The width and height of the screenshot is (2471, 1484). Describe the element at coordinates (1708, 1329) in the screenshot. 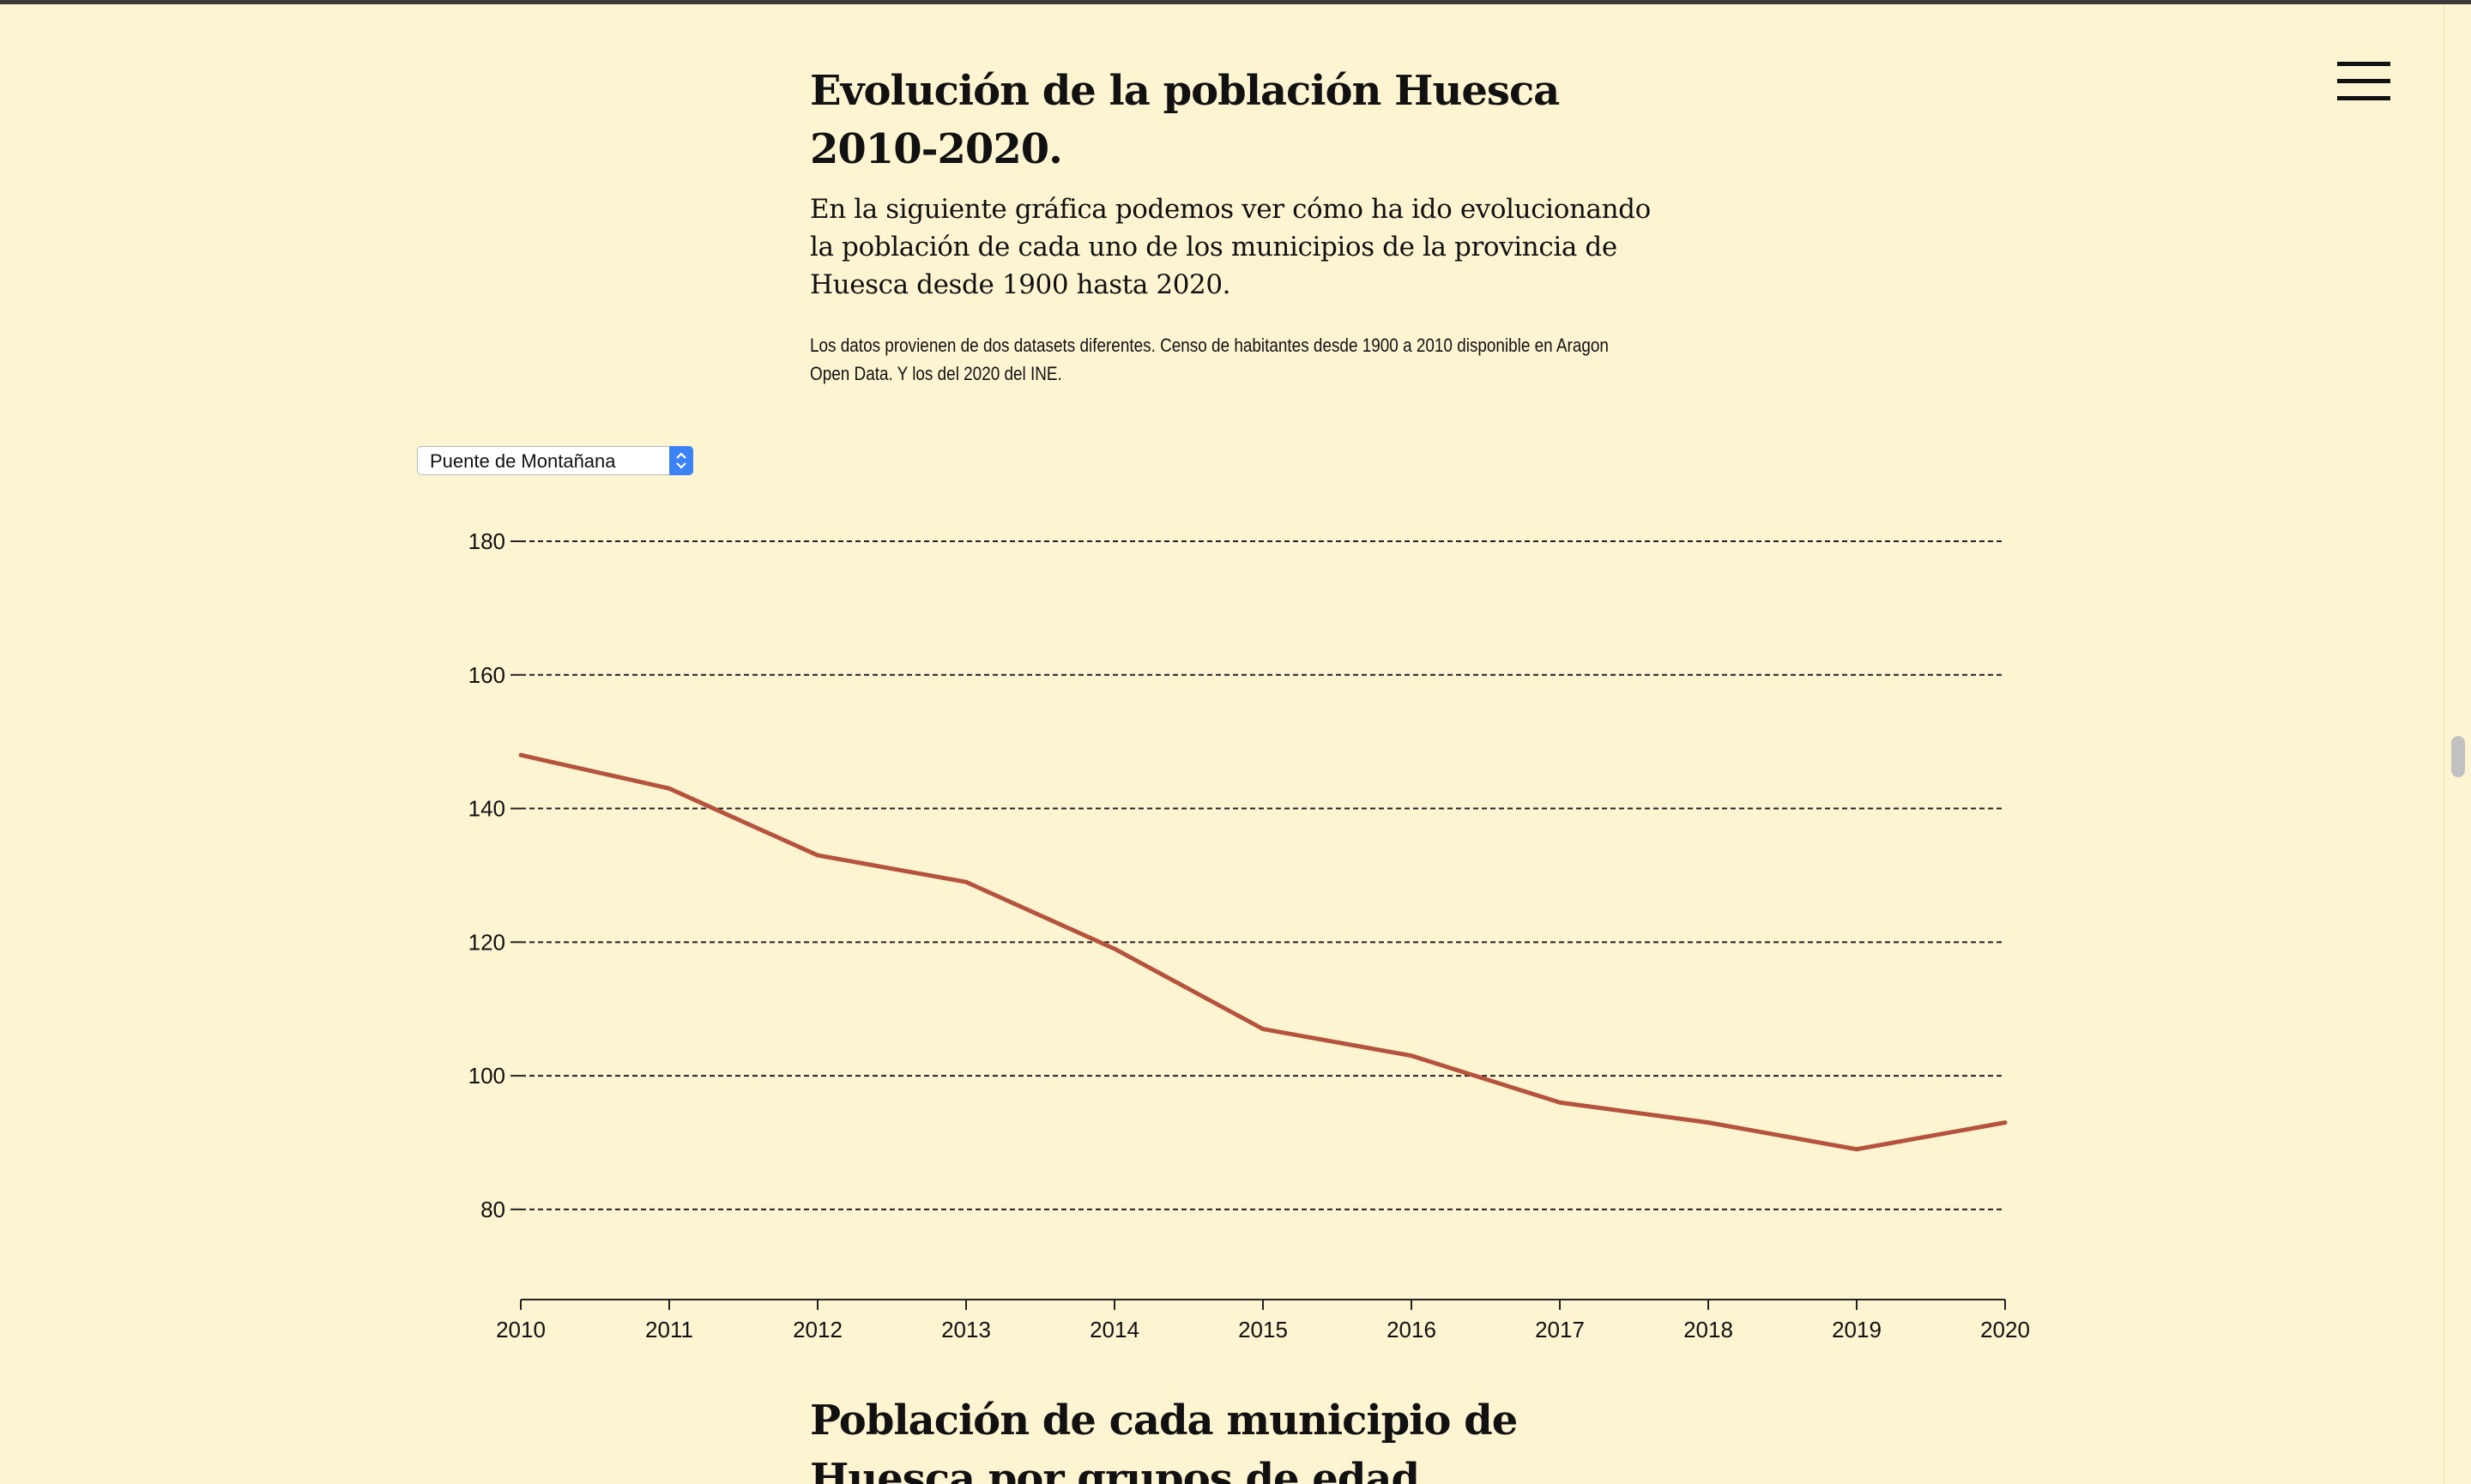

I see `x-tick-label: 2018` at that location.